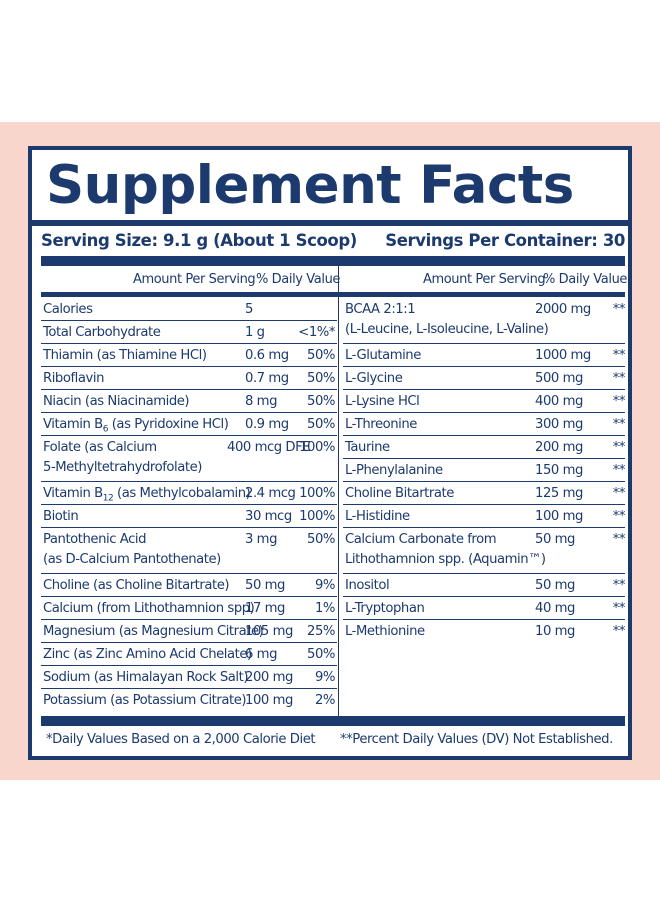 Image resolution: width=660 pixels, height=904 pixels. I want to click on right-header-rule, so click(482, 294).